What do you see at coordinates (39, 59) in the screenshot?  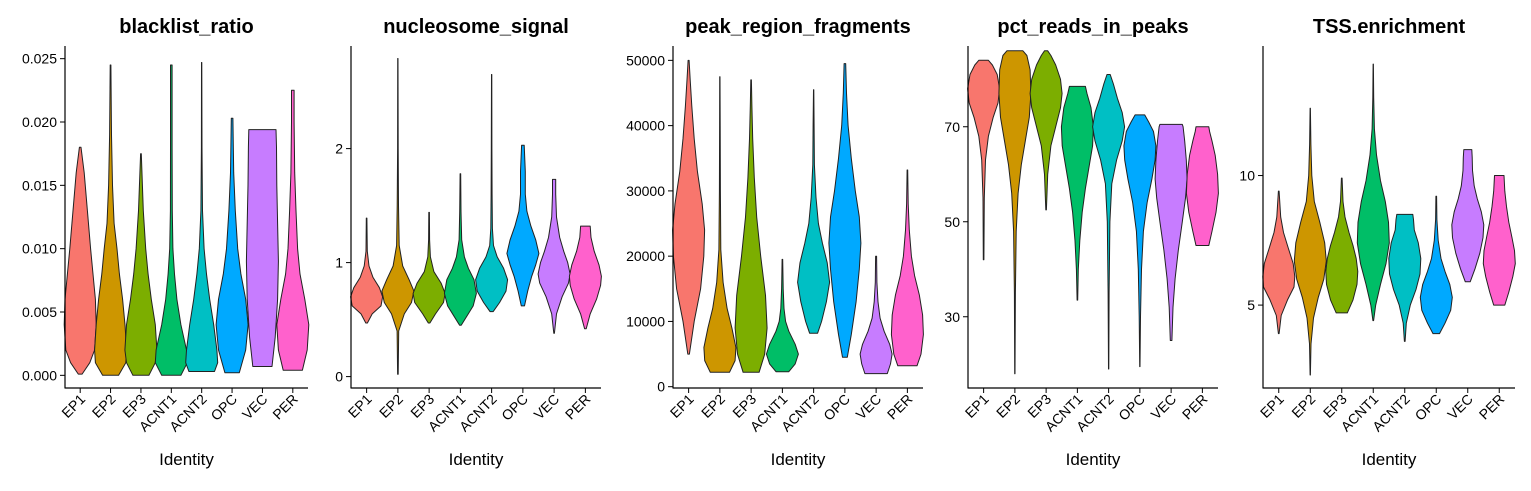 I see `y-tick-label: 0.025` at bounding box center [39, 59].